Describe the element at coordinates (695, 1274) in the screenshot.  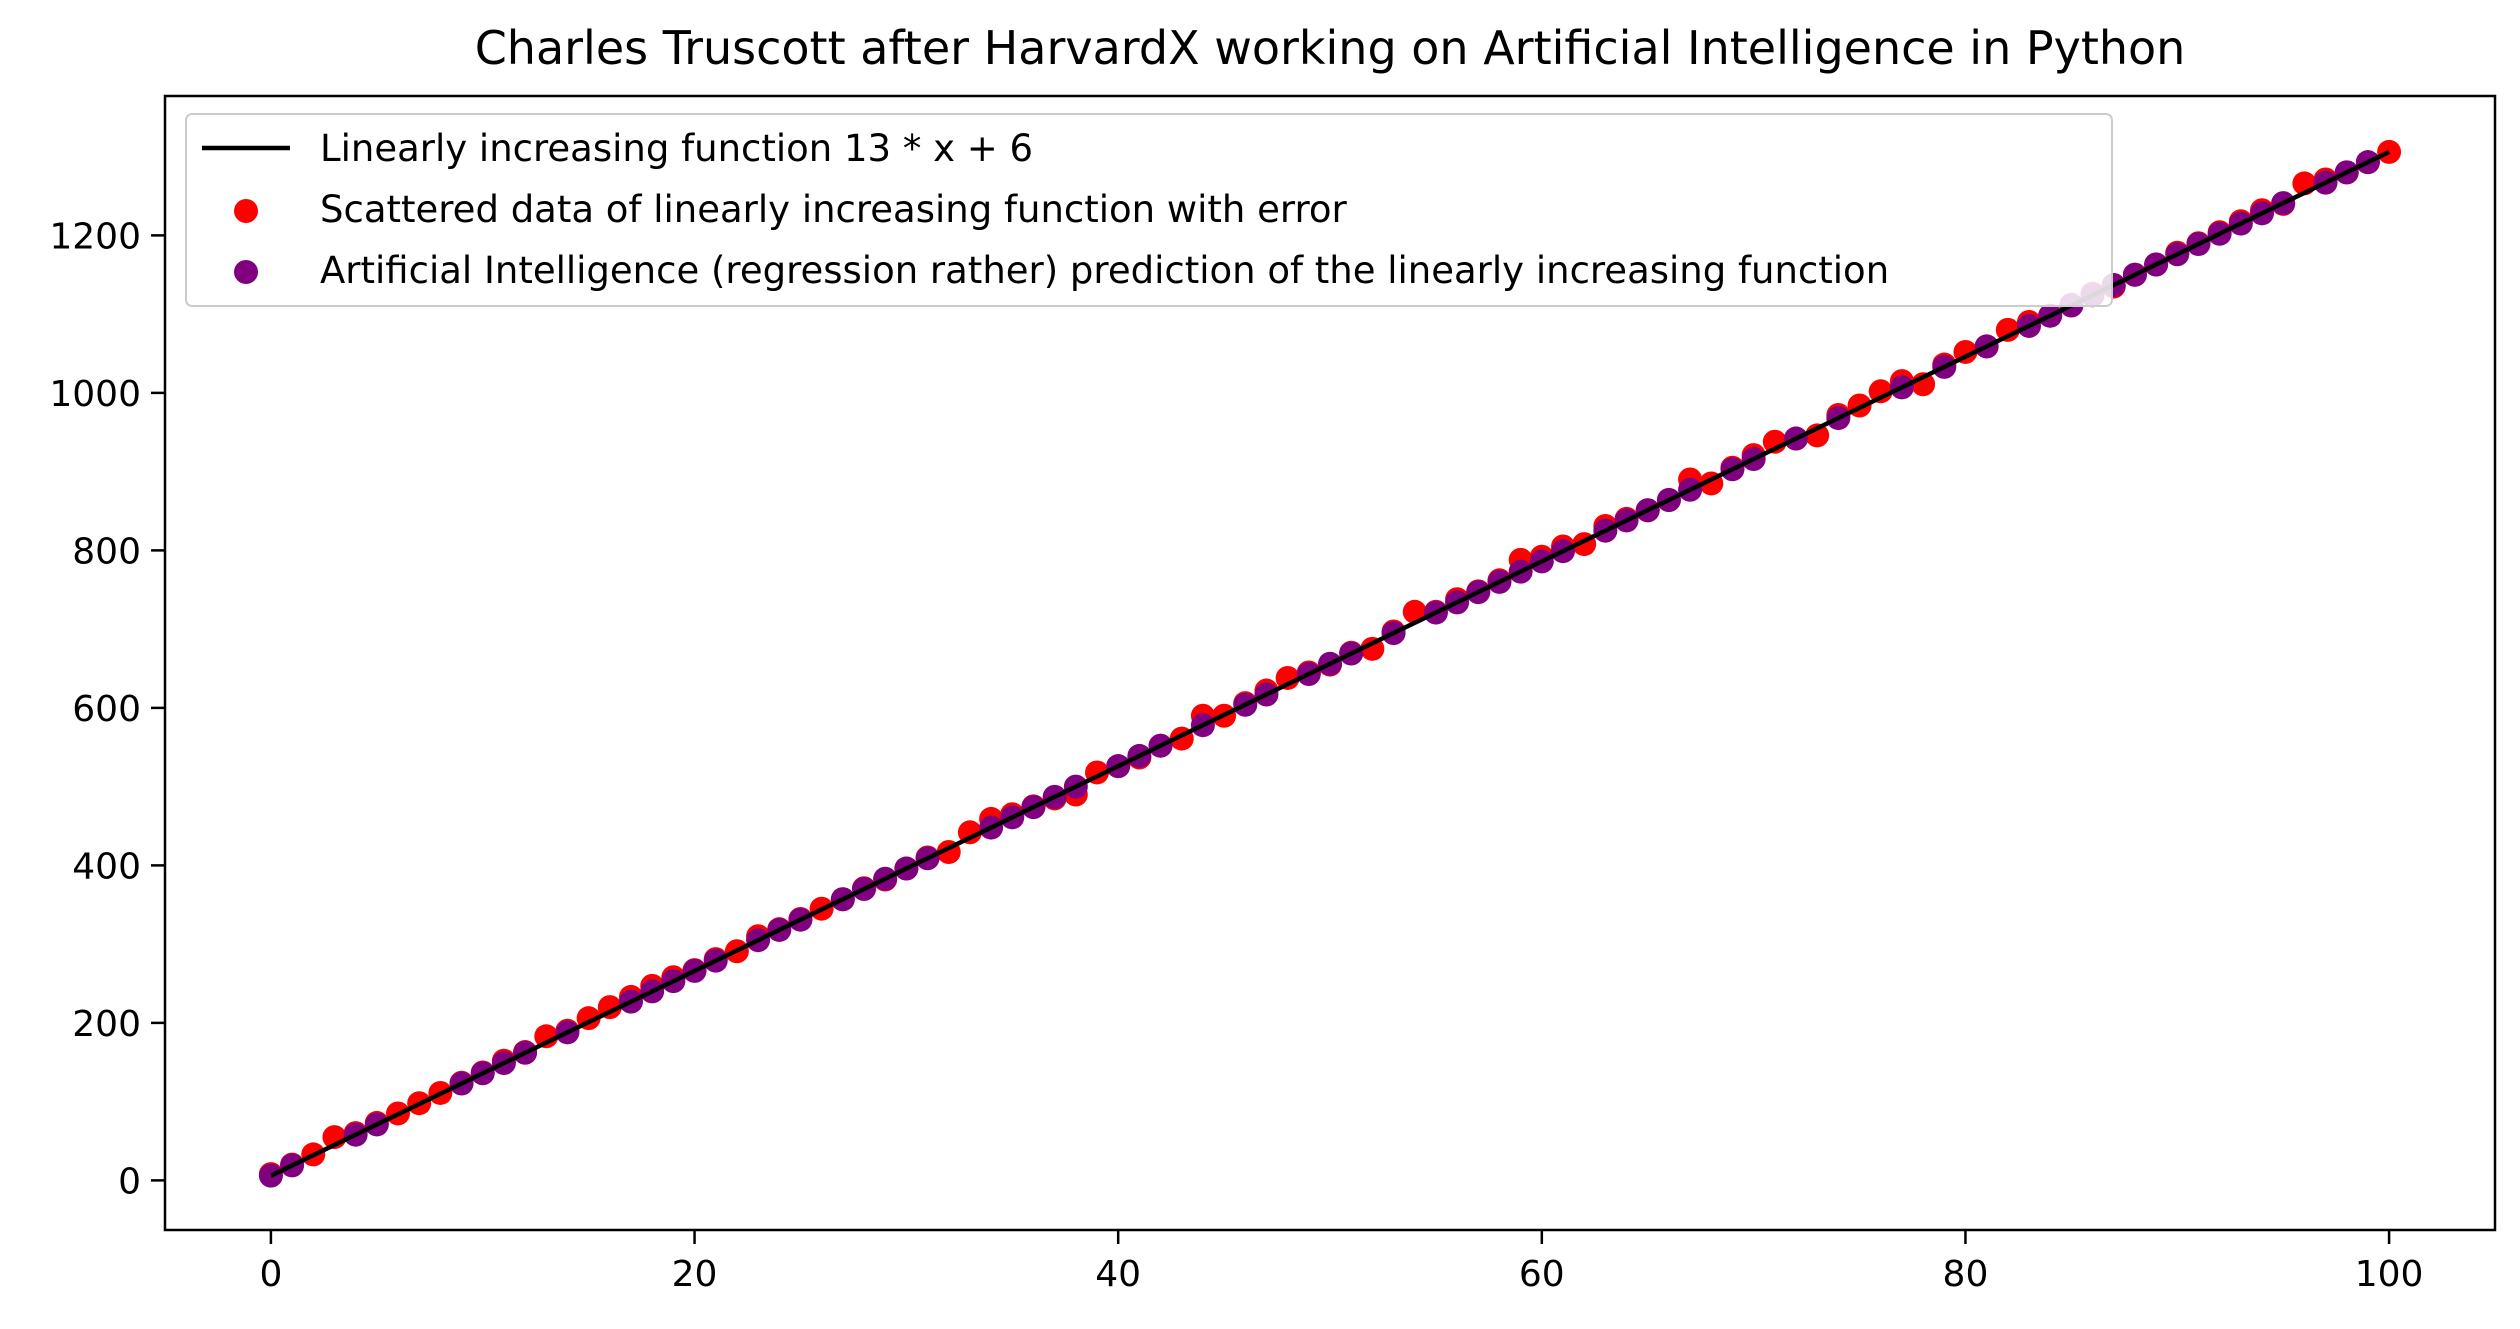
I see `x-tick-label-20: 20` at that location.